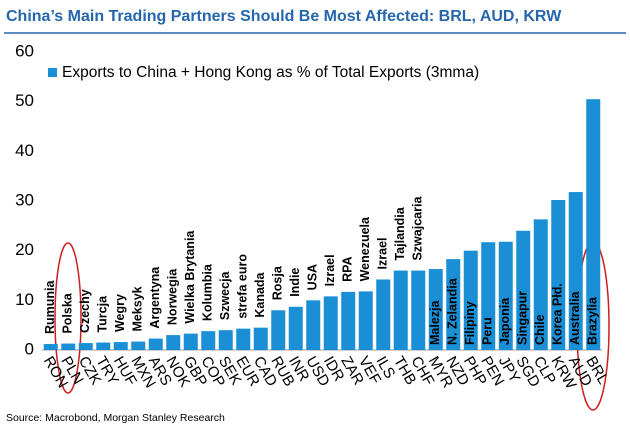 The height and width of the screenshot is (432, 630). I want to click on bar-annotation: Australia, so click(575, 317).